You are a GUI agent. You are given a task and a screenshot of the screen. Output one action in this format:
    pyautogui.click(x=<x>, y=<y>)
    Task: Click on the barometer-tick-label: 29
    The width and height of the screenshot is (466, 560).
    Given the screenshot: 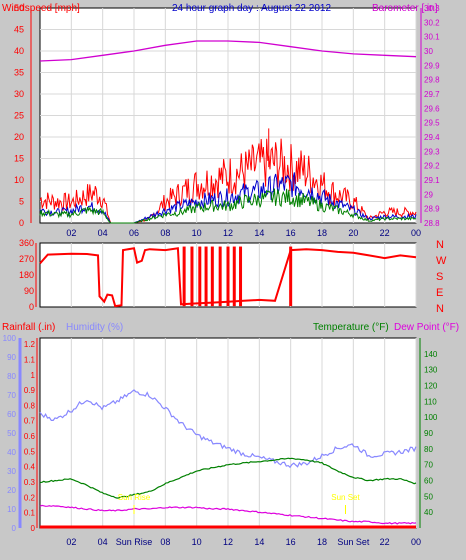 What is the action you would take?
    pyautogui.click(x=428, y=194)
    